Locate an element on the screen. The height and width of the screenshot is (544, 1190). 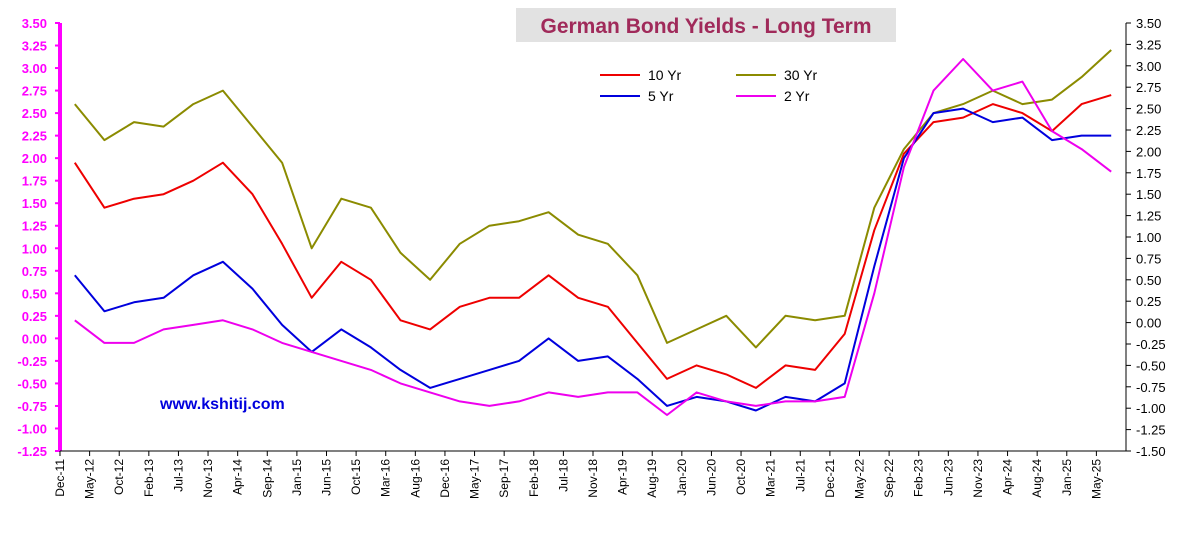
left-tick-label: -1.25 is located at coordinates (32, 451).